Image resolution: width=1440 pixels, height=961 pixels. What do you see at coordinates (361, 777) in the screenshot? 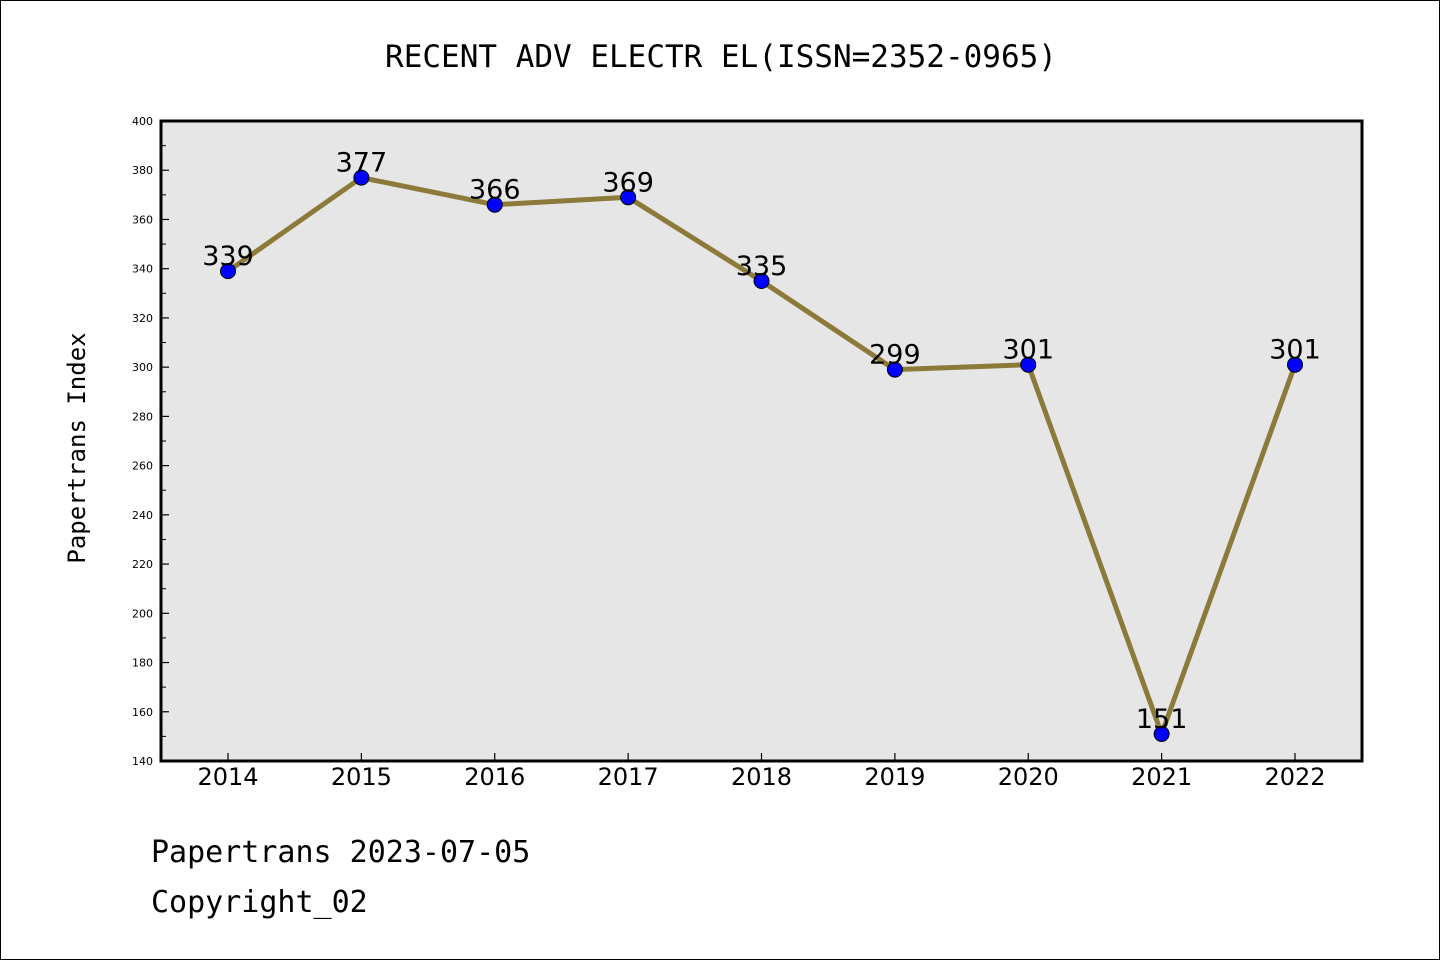
I see `x-tick-label: 2015` at bounding box center [361, 777].